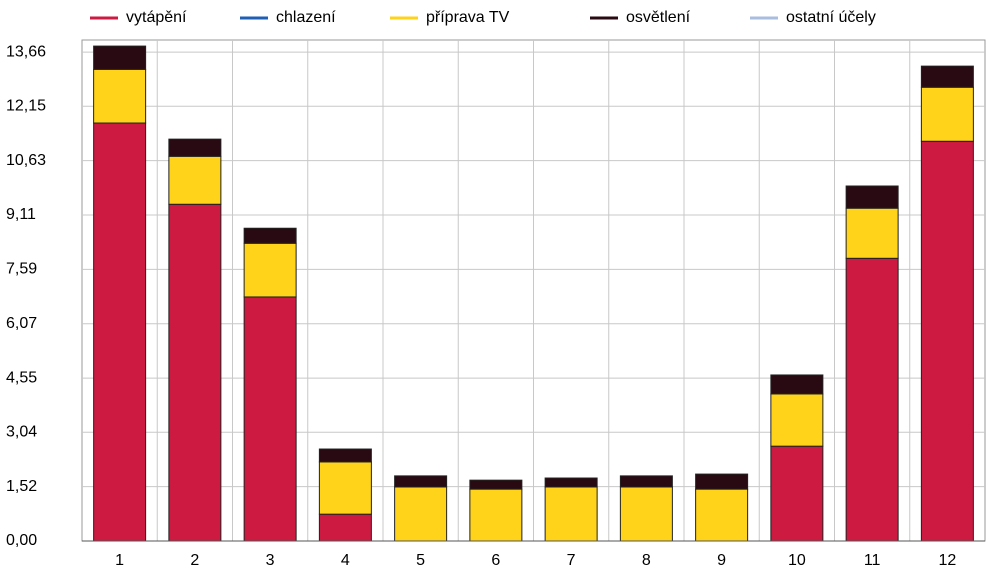 The height and width of the screenshot is (575, 989). I want to click on legend-label: osvětlení, so click(658, 17).